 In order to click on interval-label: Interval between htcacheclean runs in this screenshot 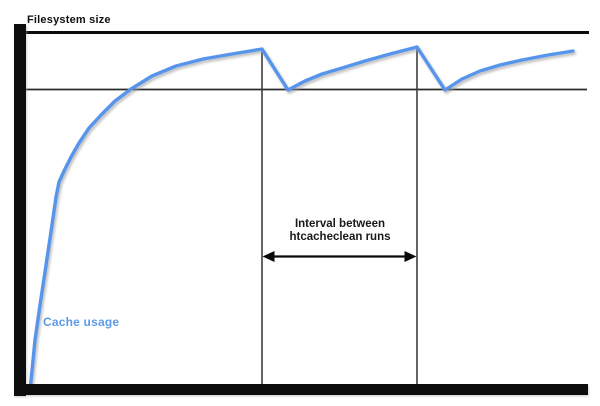, I will do `click(340, 231)`.